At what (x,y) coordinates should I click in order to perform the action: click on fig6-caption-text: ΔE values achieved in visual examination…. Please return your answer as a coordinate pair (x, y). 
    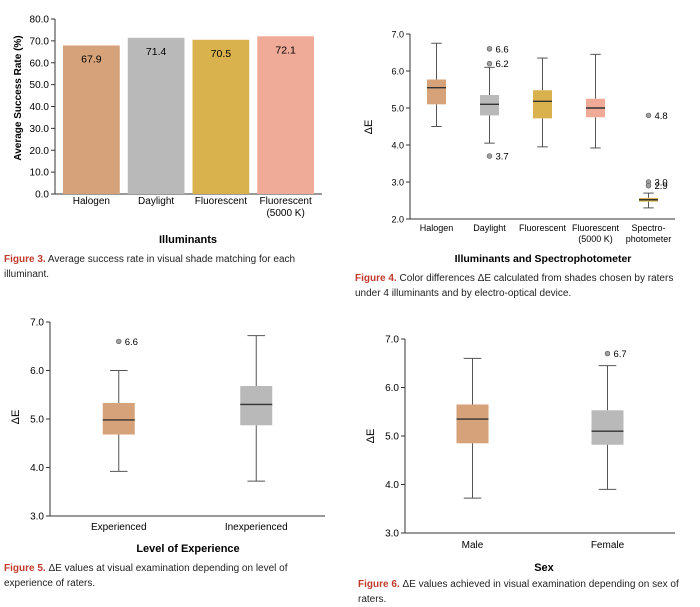
    Looking at the image, I should click on (518, 592).